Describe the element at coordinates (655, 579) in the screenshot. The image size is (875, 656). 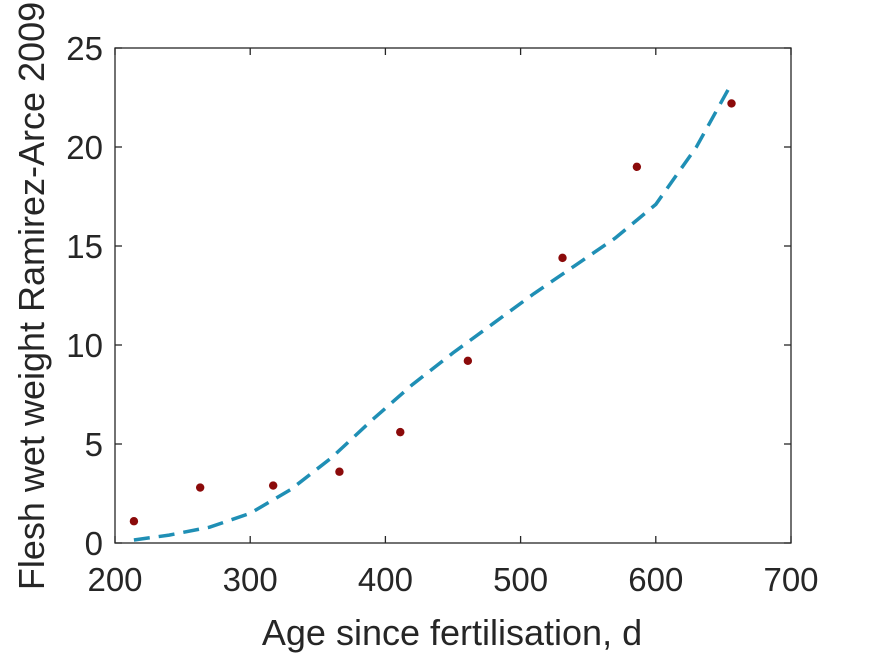
I see `x-tick-label: 600` at that location.